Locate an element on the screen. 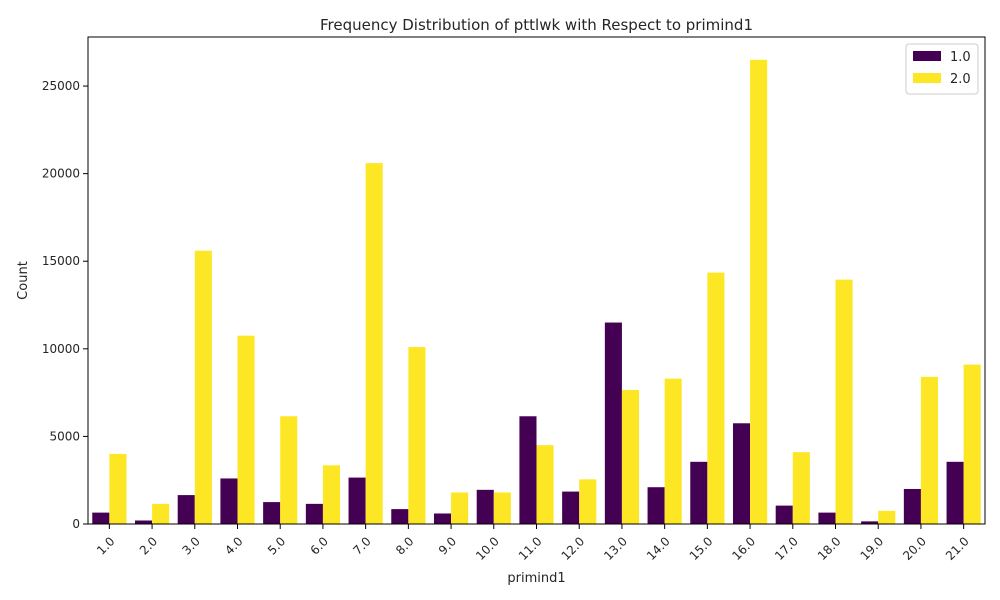 The width and height of the screenshot is (1000, 600). y-tick-label: 15000 is located at coordinates (61, 261).